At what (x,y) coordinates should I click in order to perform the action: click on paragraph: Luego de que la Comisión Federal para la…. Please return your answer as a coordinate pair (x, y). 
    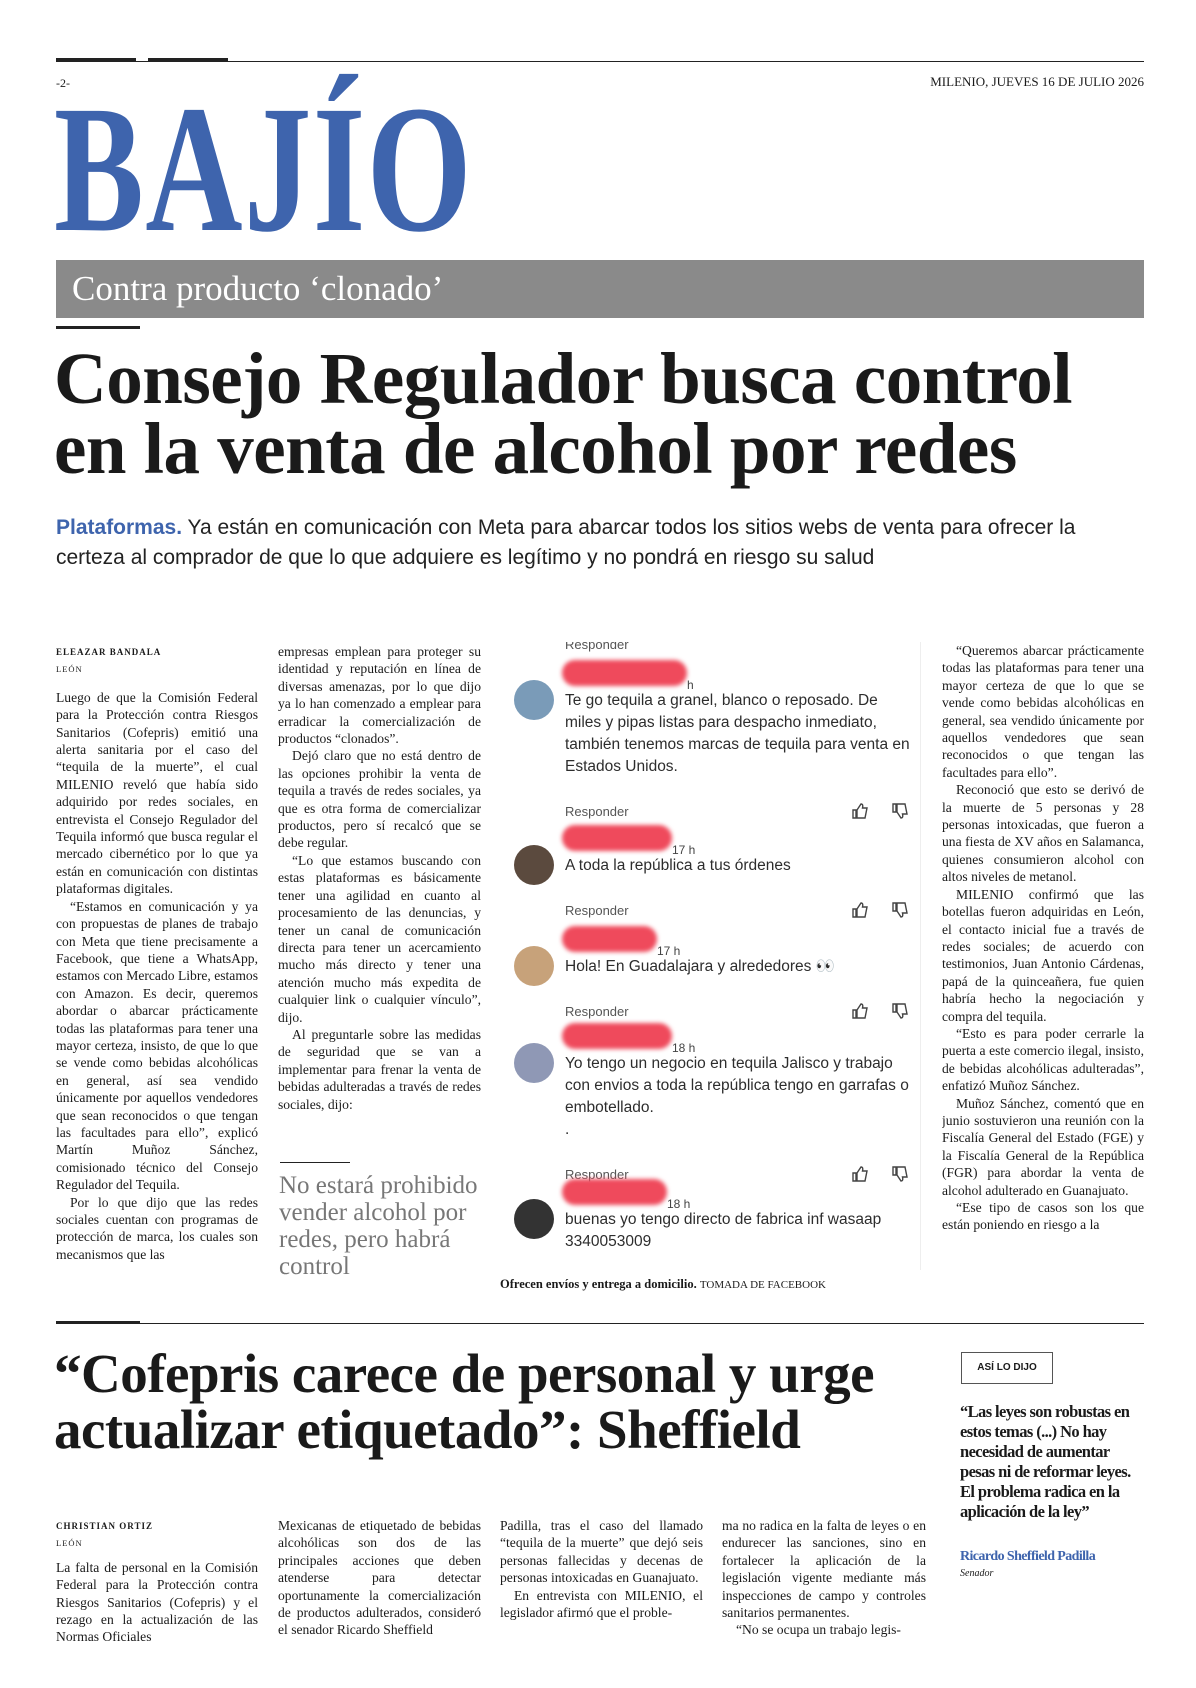
    Looking at the image, I should click on (157, 793).